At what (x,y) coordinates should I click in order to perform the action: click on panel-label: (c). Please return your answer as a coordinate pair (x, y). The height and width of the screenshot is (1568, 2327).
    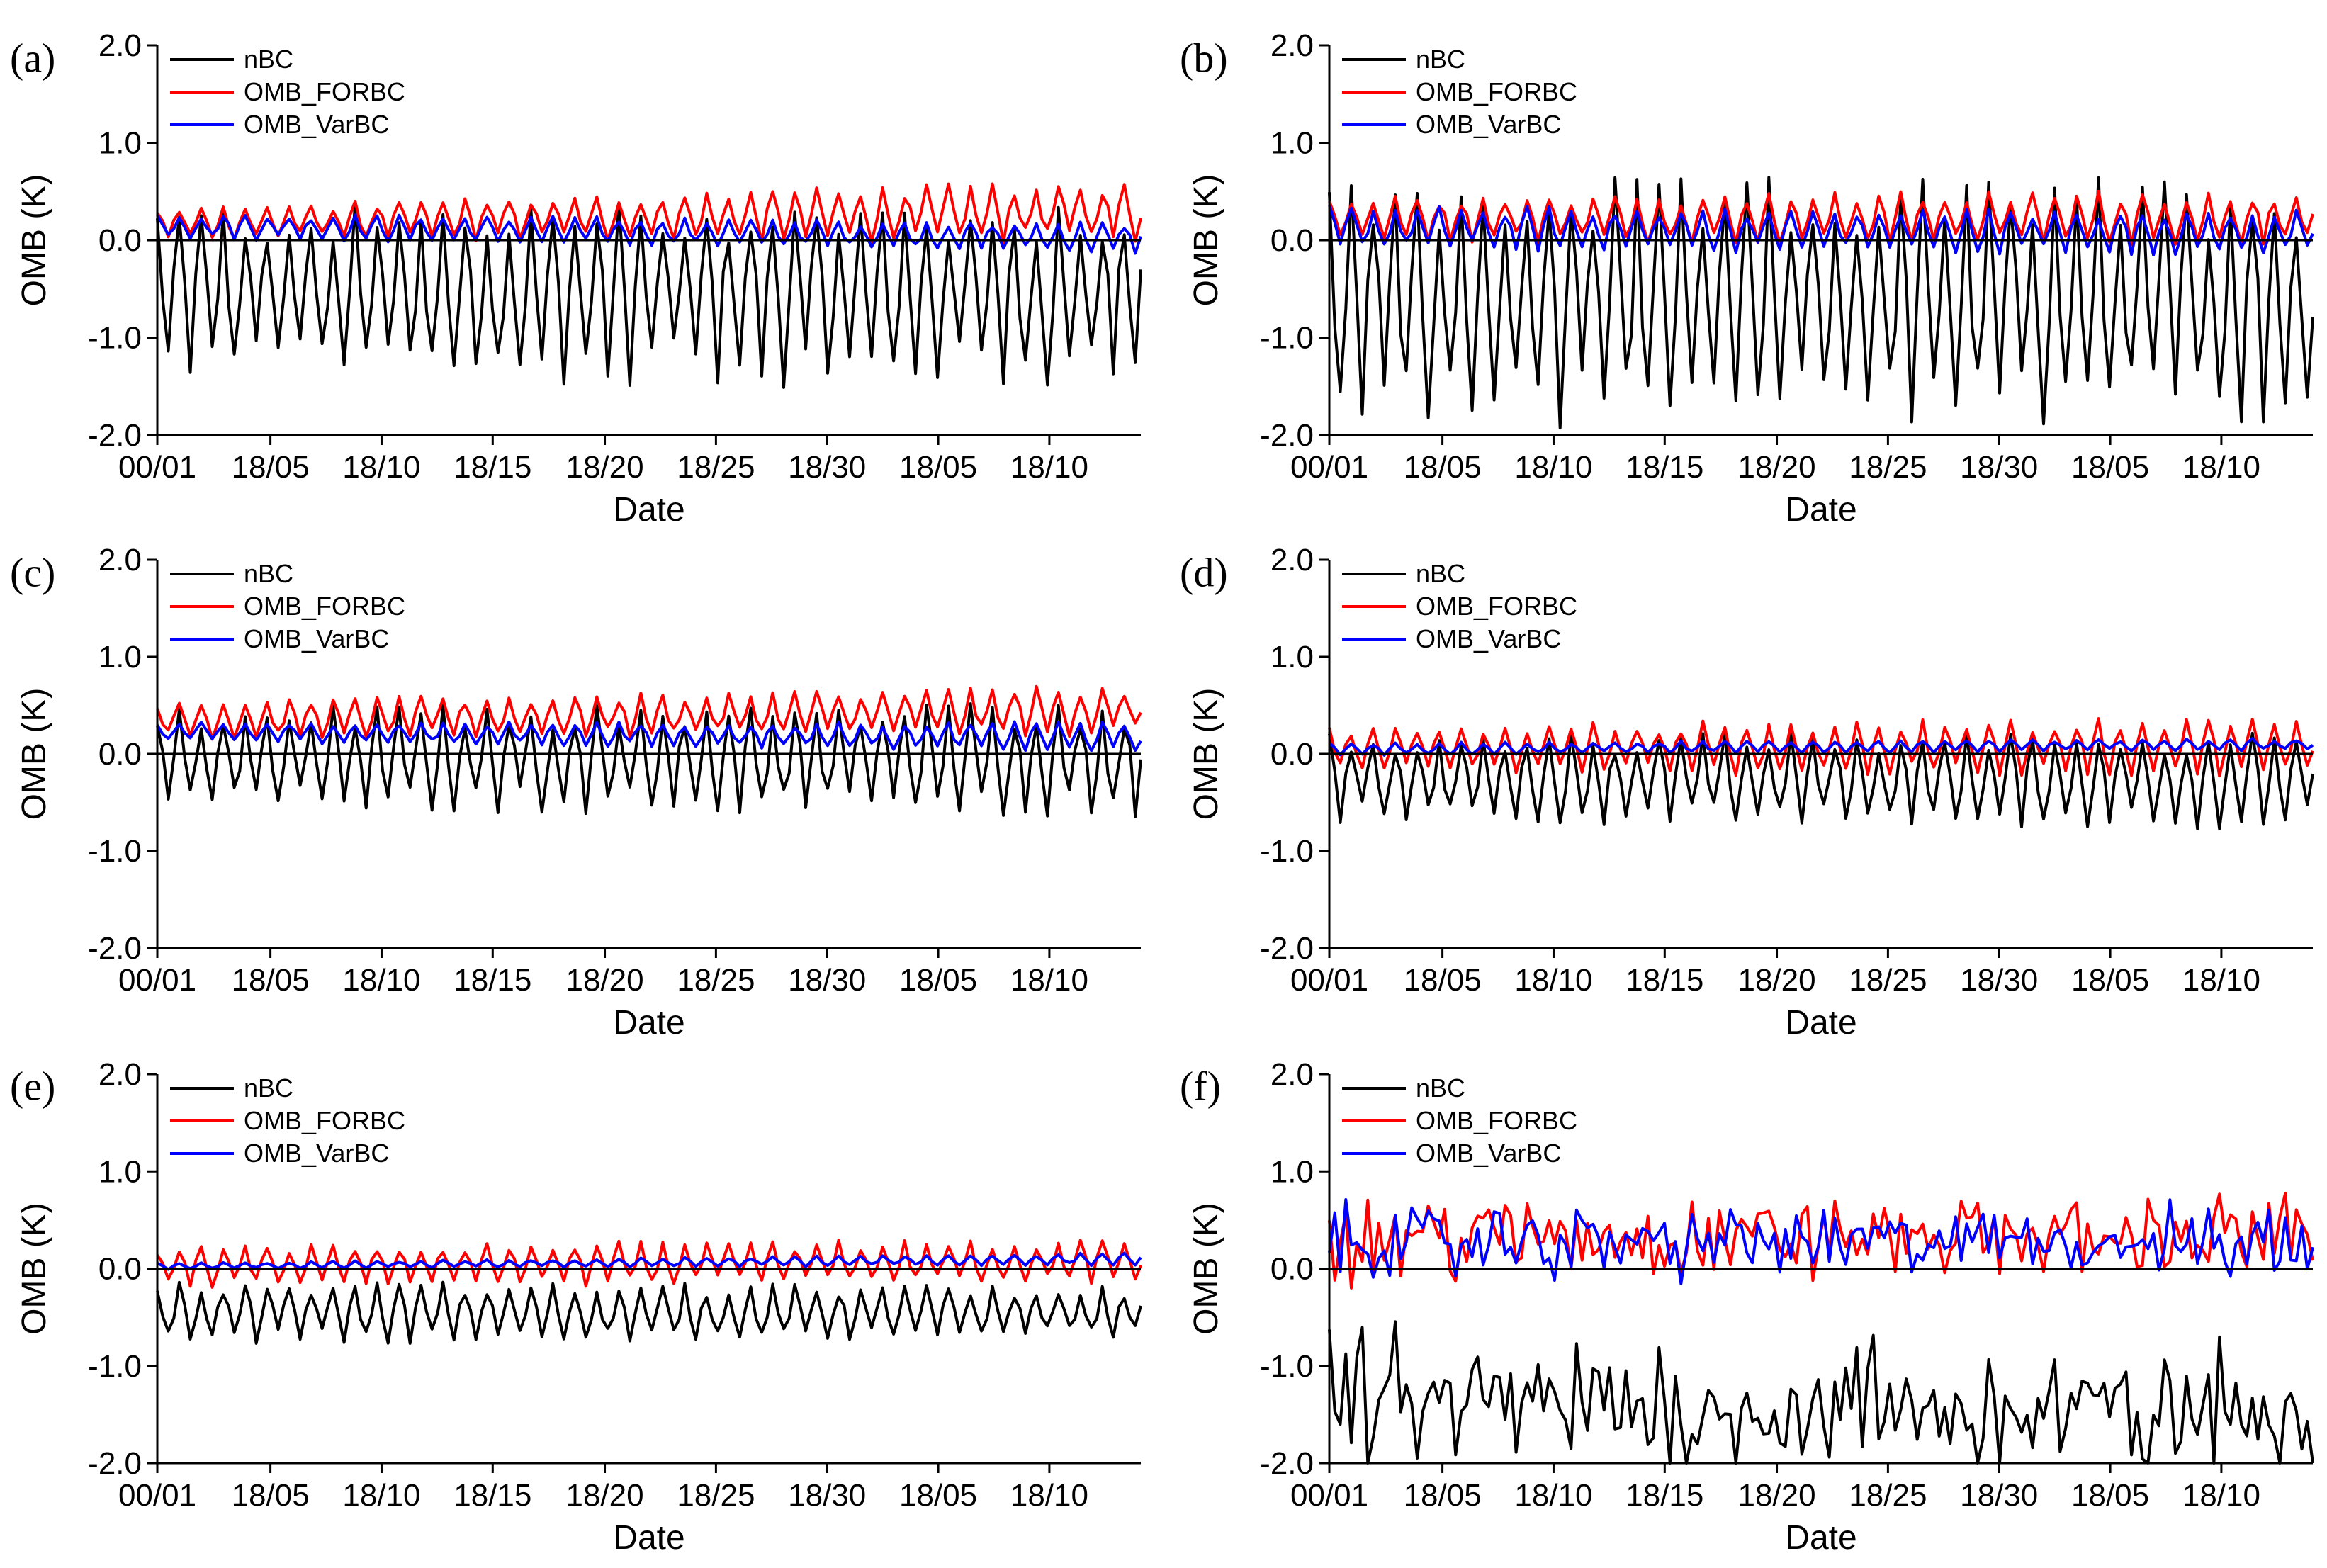
    Looking at the image, I should click on (32, 572).